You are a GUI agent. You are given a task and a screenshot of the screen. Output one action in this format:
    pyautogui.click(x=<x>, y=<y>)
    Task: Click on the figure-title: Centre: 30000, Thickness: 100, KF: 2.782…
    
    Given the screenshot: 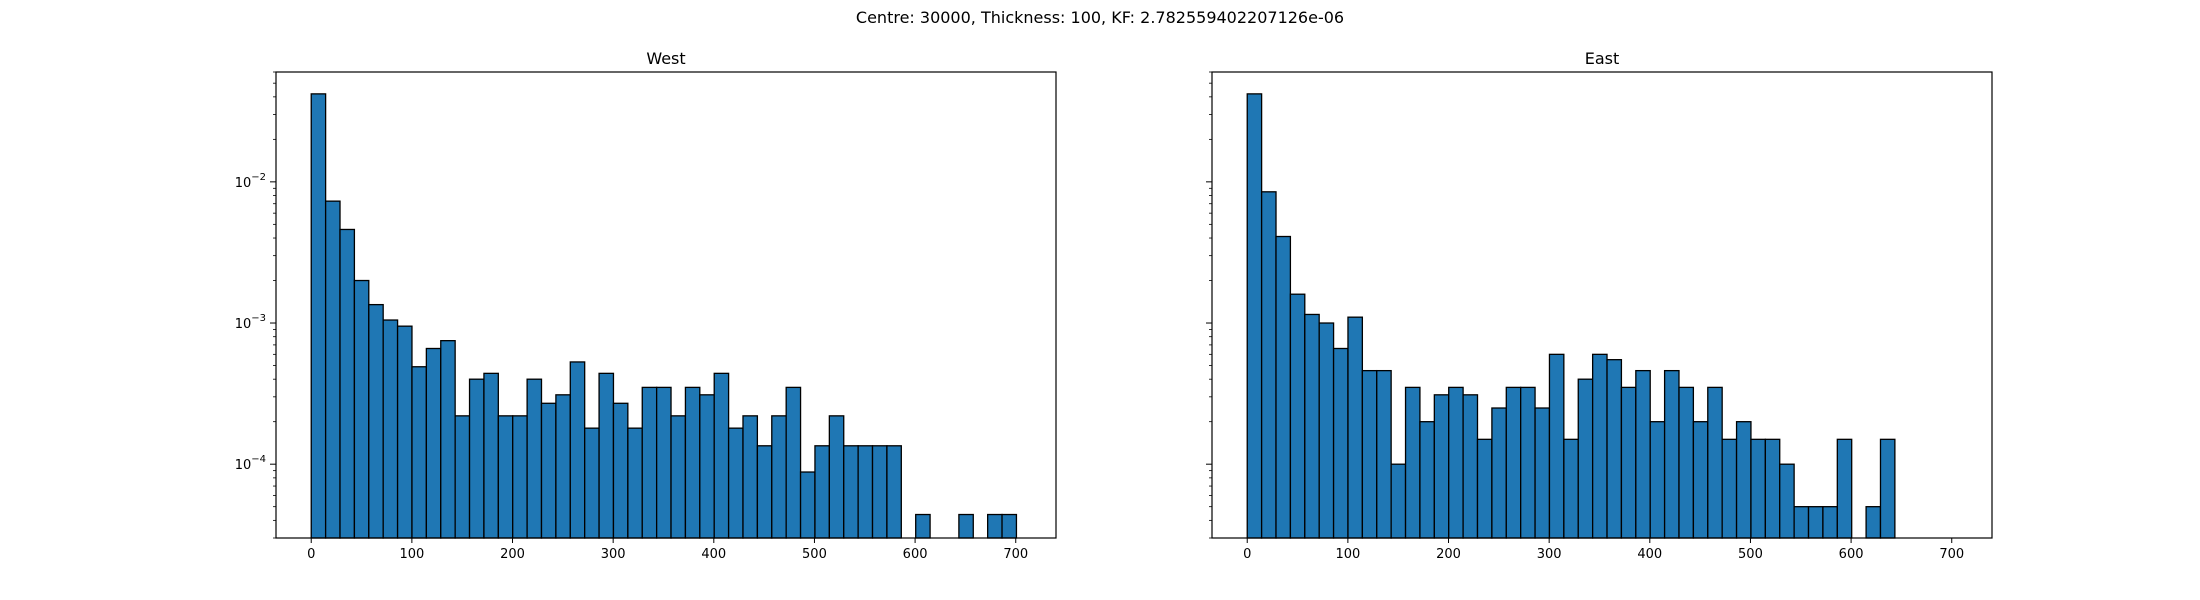 What is the action you would take?
    pyautogui.click(x=1100, y=17)
    